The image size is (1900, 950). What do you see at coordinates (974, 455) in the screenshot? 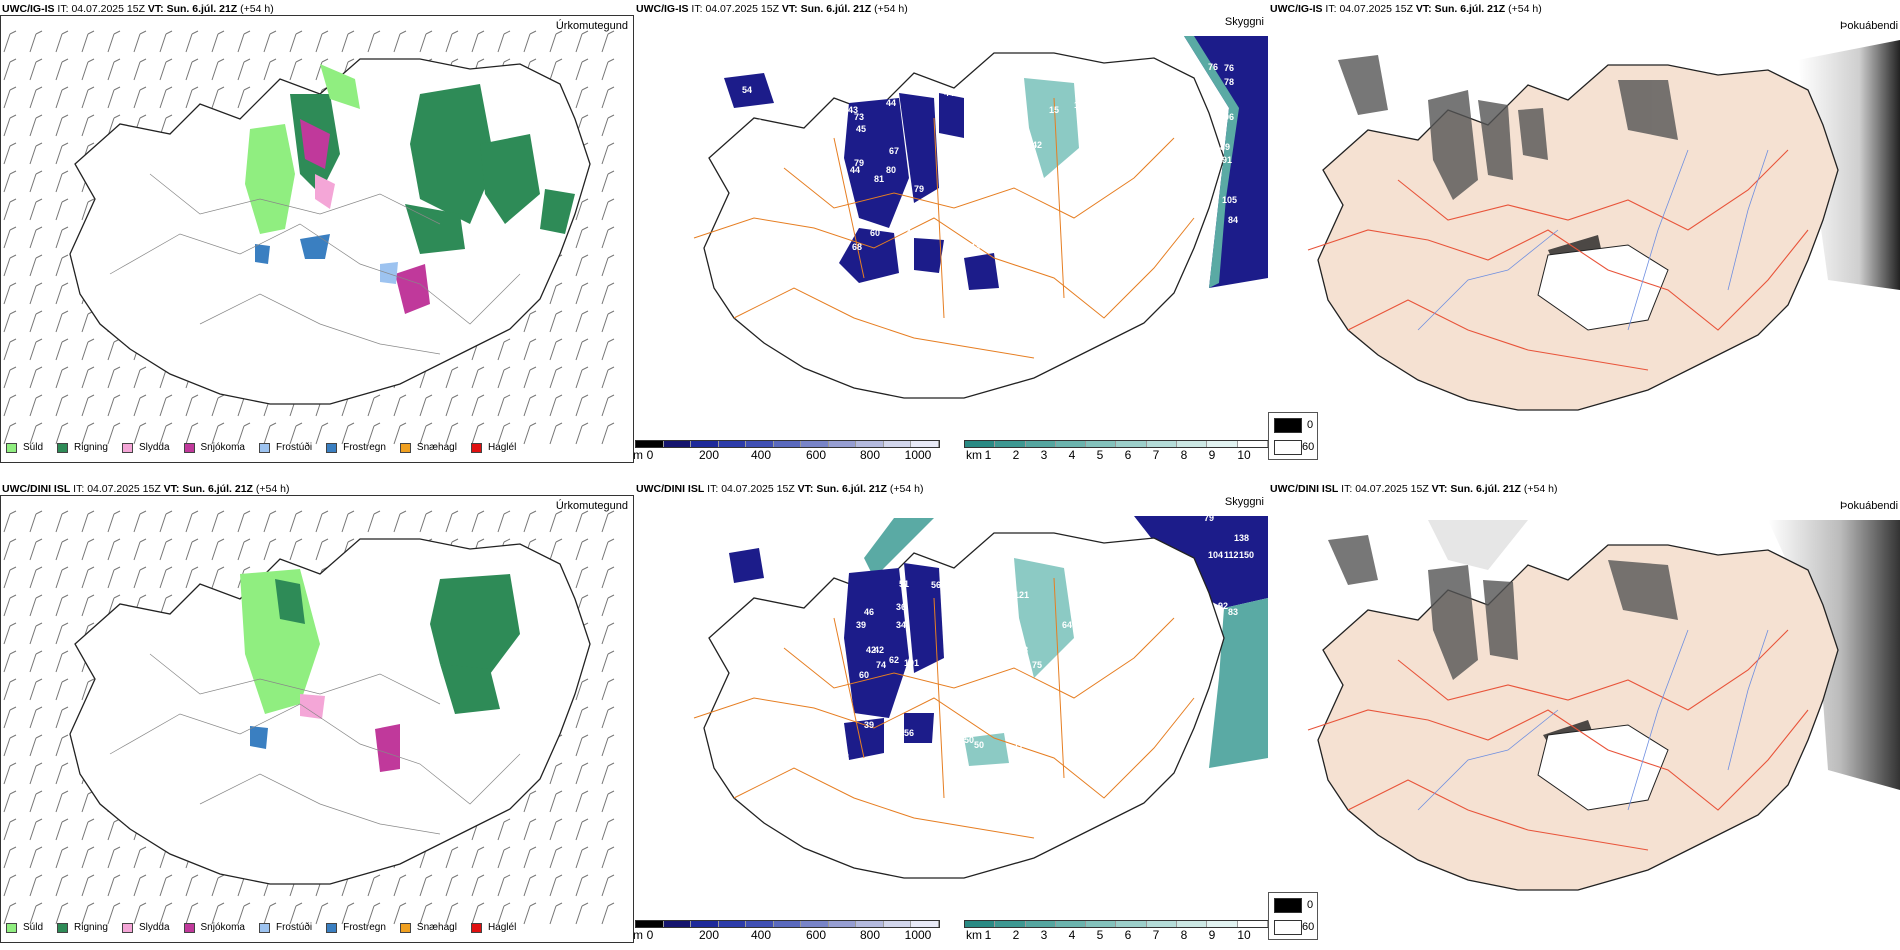
I see `colorbar-unit: km` at bounding box center [974, 455].